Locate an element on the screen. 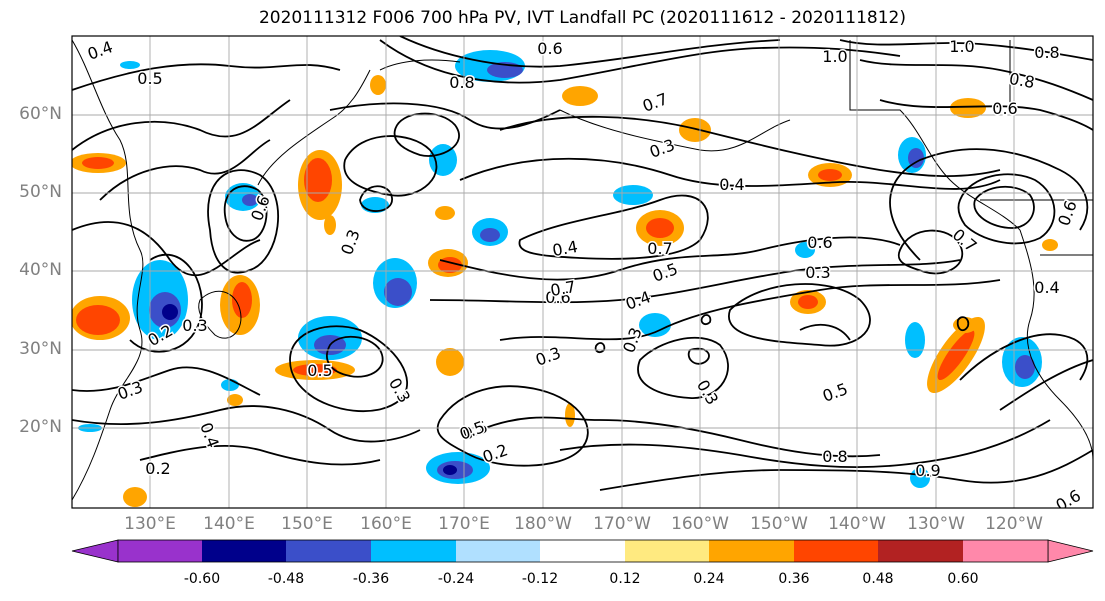 This screenshot has height=601, width=1105. lon-label-140w: 140°W is located at coordinates (857, 524).